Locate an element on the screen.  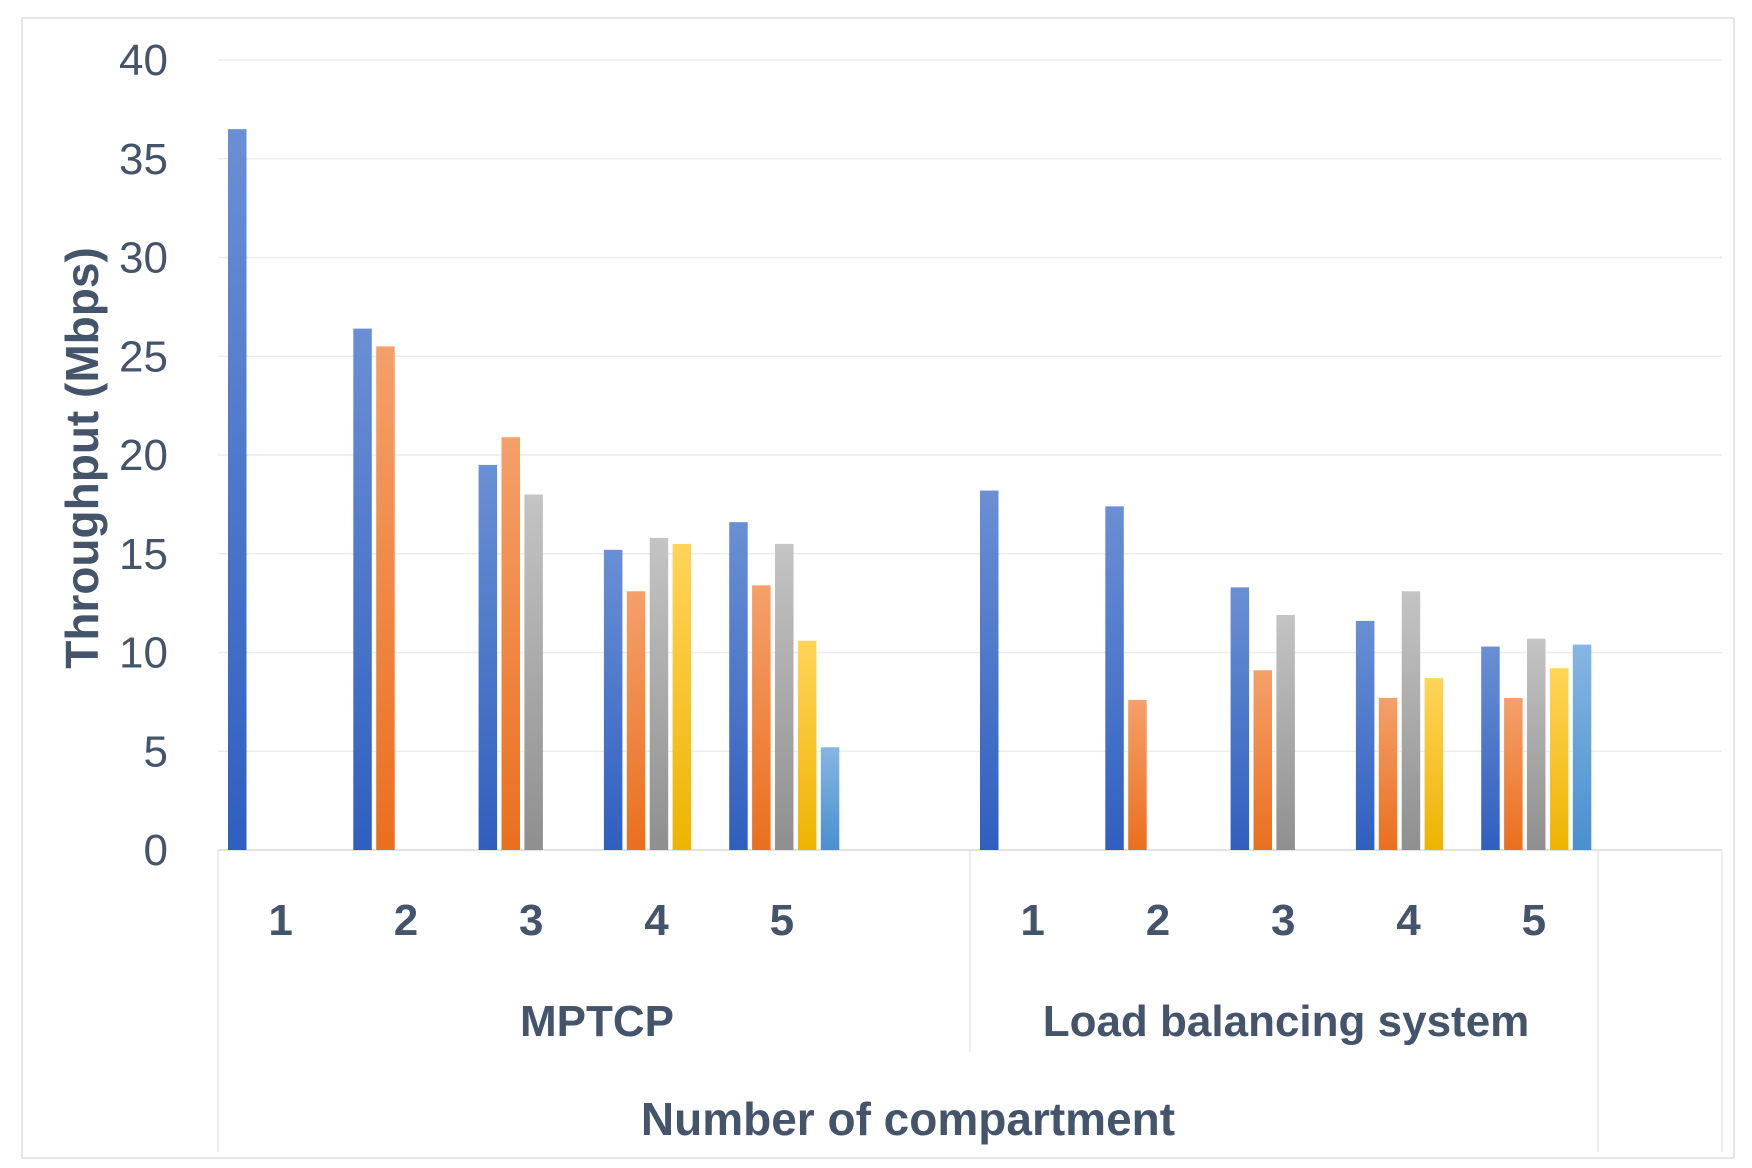
y-tick-label: 30 is located at coordinates (143, 258).